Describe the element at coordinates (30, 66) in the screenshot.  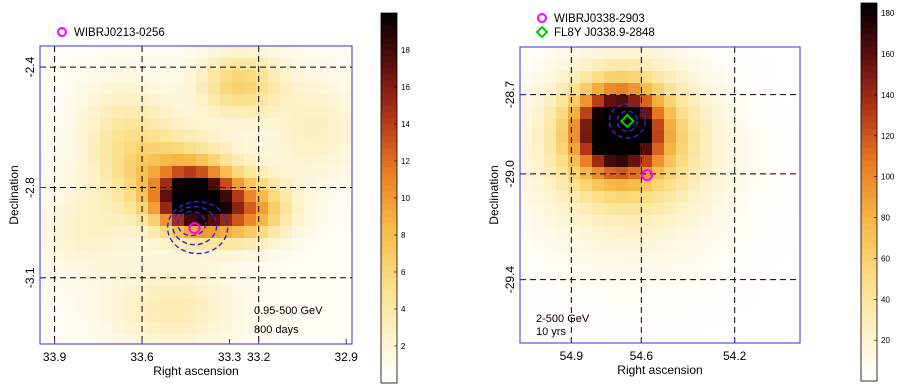
I see `y-tick-label: -2.4` at that location.